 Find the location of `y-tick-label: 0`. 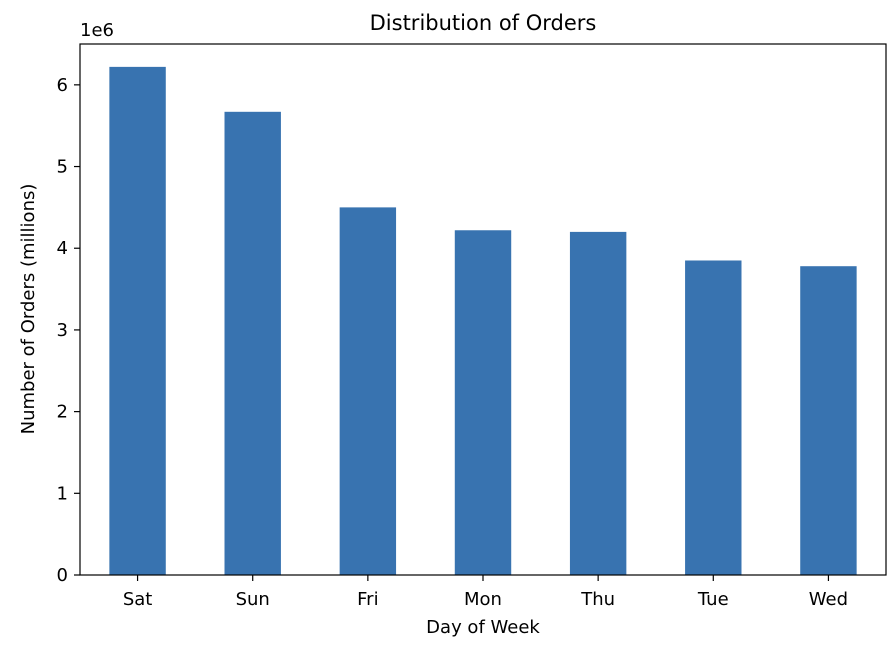

y-tick-label: 0 is located at coordinates (62, 575).